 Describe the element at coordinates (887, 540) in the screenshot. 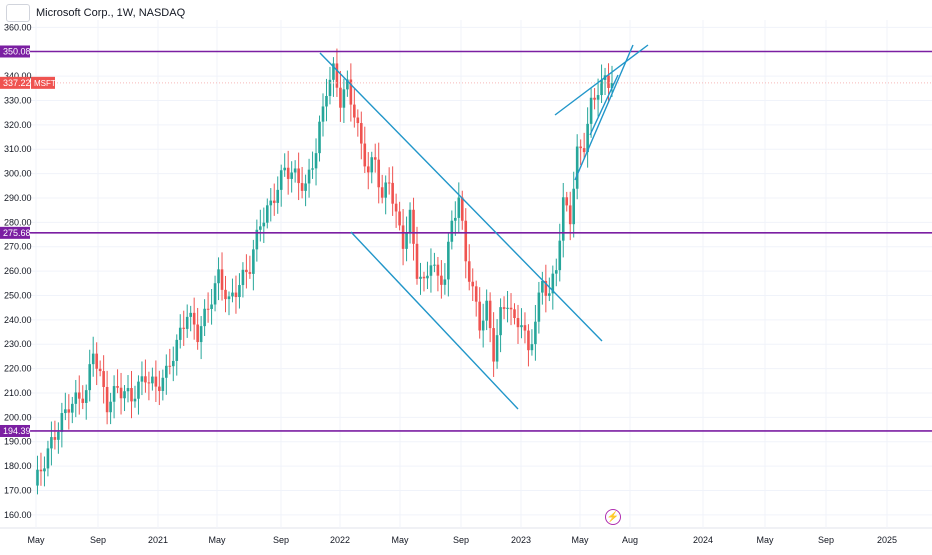

I see `time-axis-label: 2025` at that location.